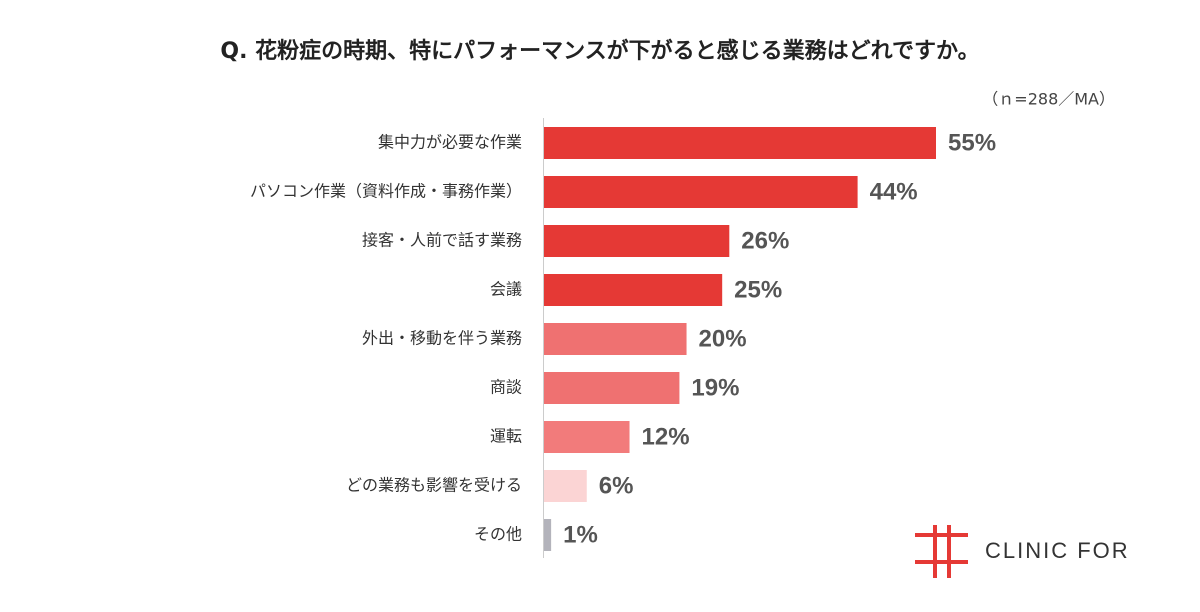 The height and width of the screenshot is (612, 1200). What do you see at coordinates (616, 485) in the screenshot?
I see `value-label: 6%` at bounding box center [616, 485].